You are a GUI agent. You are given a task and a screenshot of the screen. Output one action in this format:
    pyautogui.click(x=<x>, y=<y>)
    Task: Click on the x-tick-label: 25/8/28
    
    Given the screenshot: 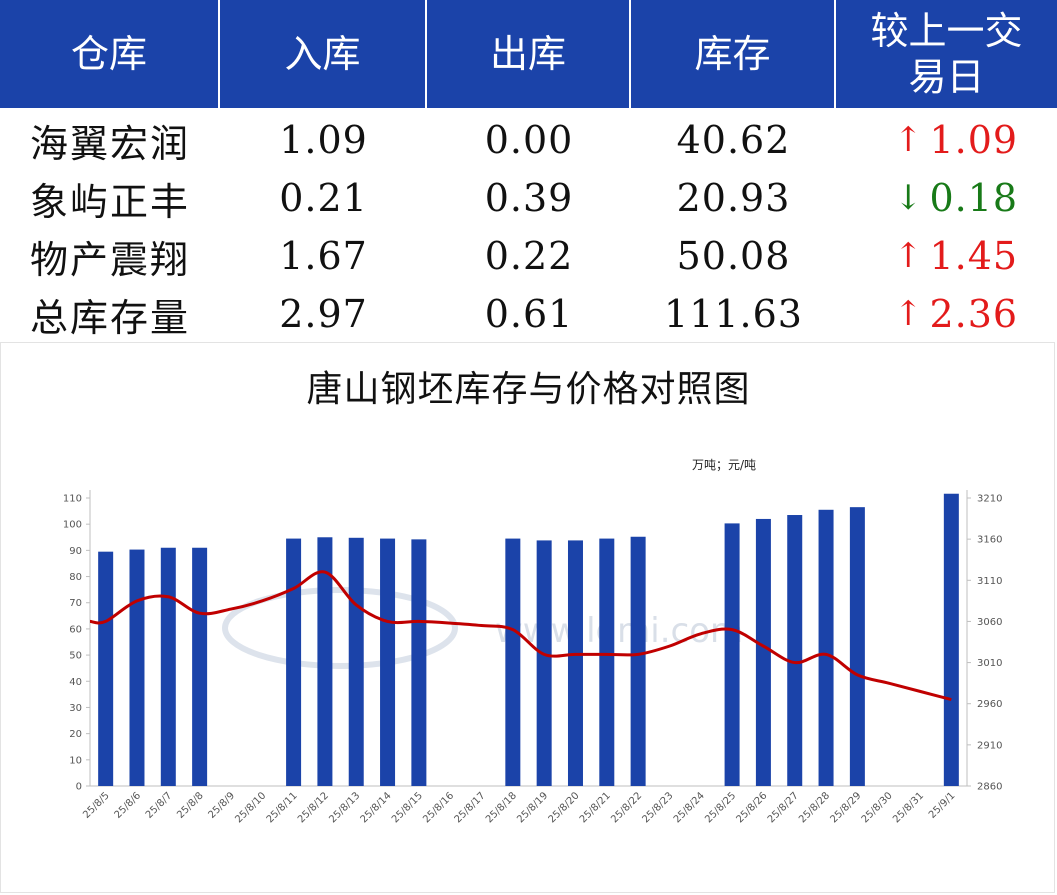 What is the action you would take?
    pyautogui.click(x=814, y=807)
    